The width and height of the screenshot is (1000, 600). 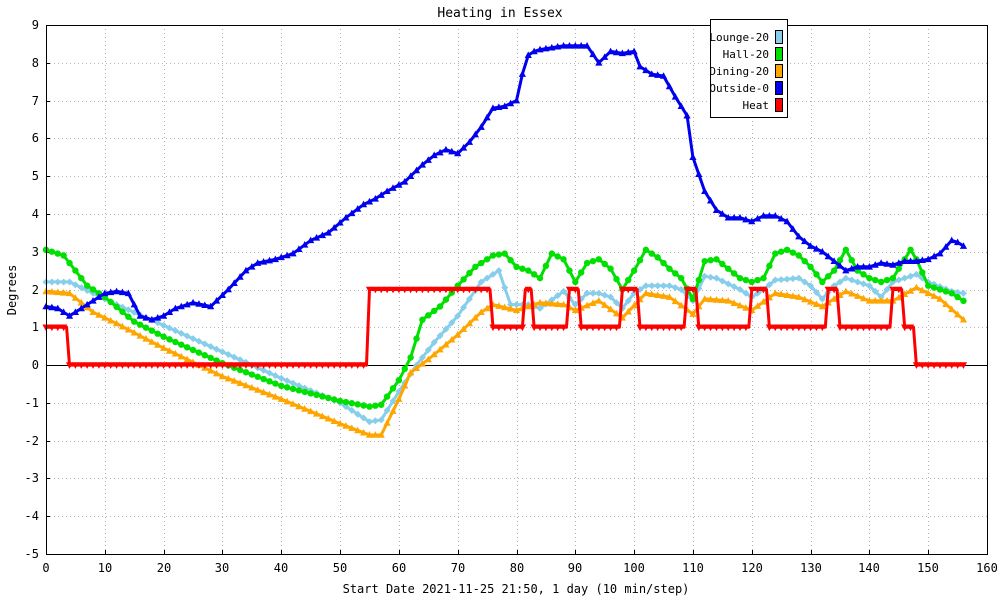 I want to click on y-tick-label: -3, so click(x=32, y=478).